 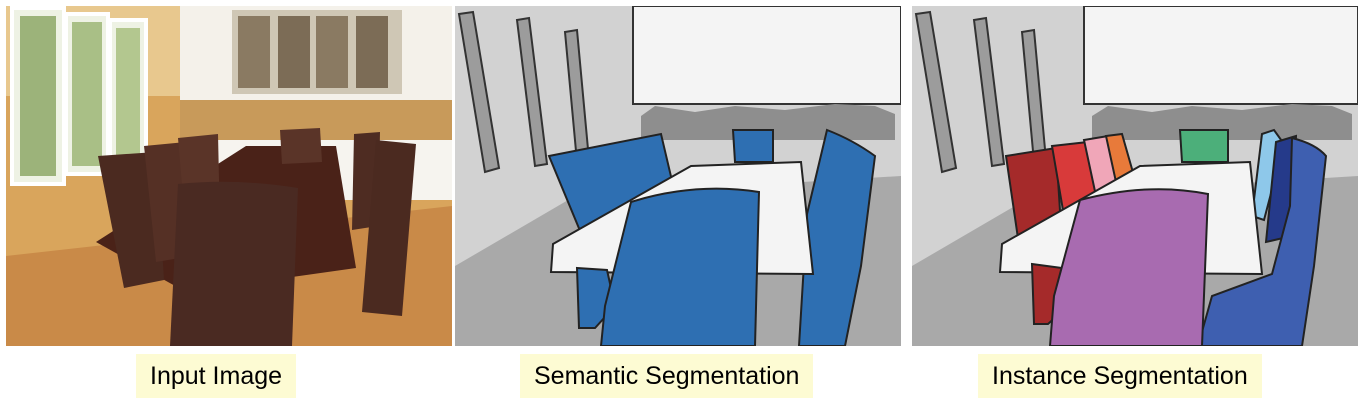 I want to click on semantic-segmentation-caption: Semantic Segmentation, so click(x=667, y=376).